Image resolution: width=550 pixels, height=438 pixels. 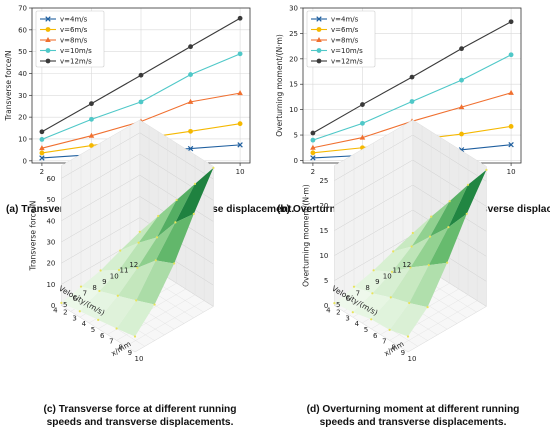 What do you see at coordinates (50, 200) in the screenshot?
I see `z-tick-label: 50` at bounding box center [50, 200].